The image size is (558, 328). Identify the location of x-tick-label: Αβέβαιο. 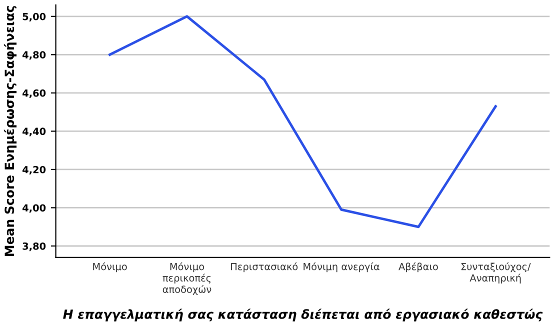
(418, 267).